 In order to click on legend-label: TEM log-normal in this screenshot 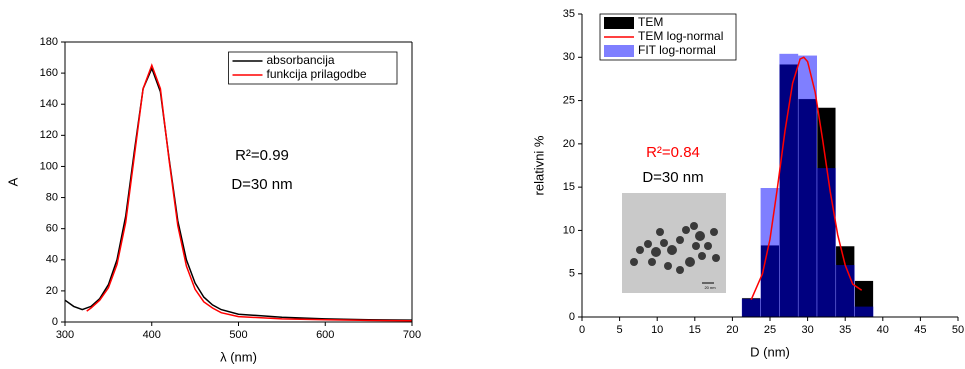, I will do `click(680, 36)`.